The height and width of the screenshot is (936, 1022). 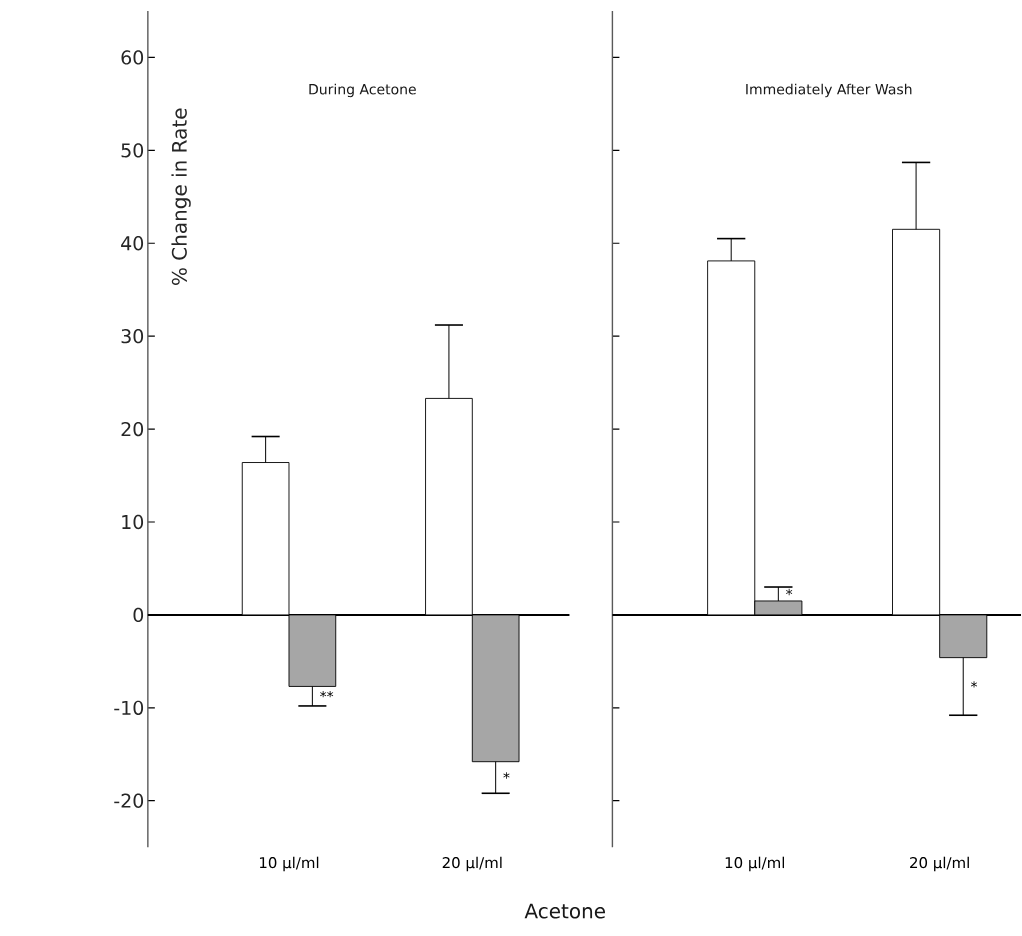 What do you see at coordinates (132, 429) in the screenshot?
I see `y-tick-label: 20` at bounding box center [132, 429].